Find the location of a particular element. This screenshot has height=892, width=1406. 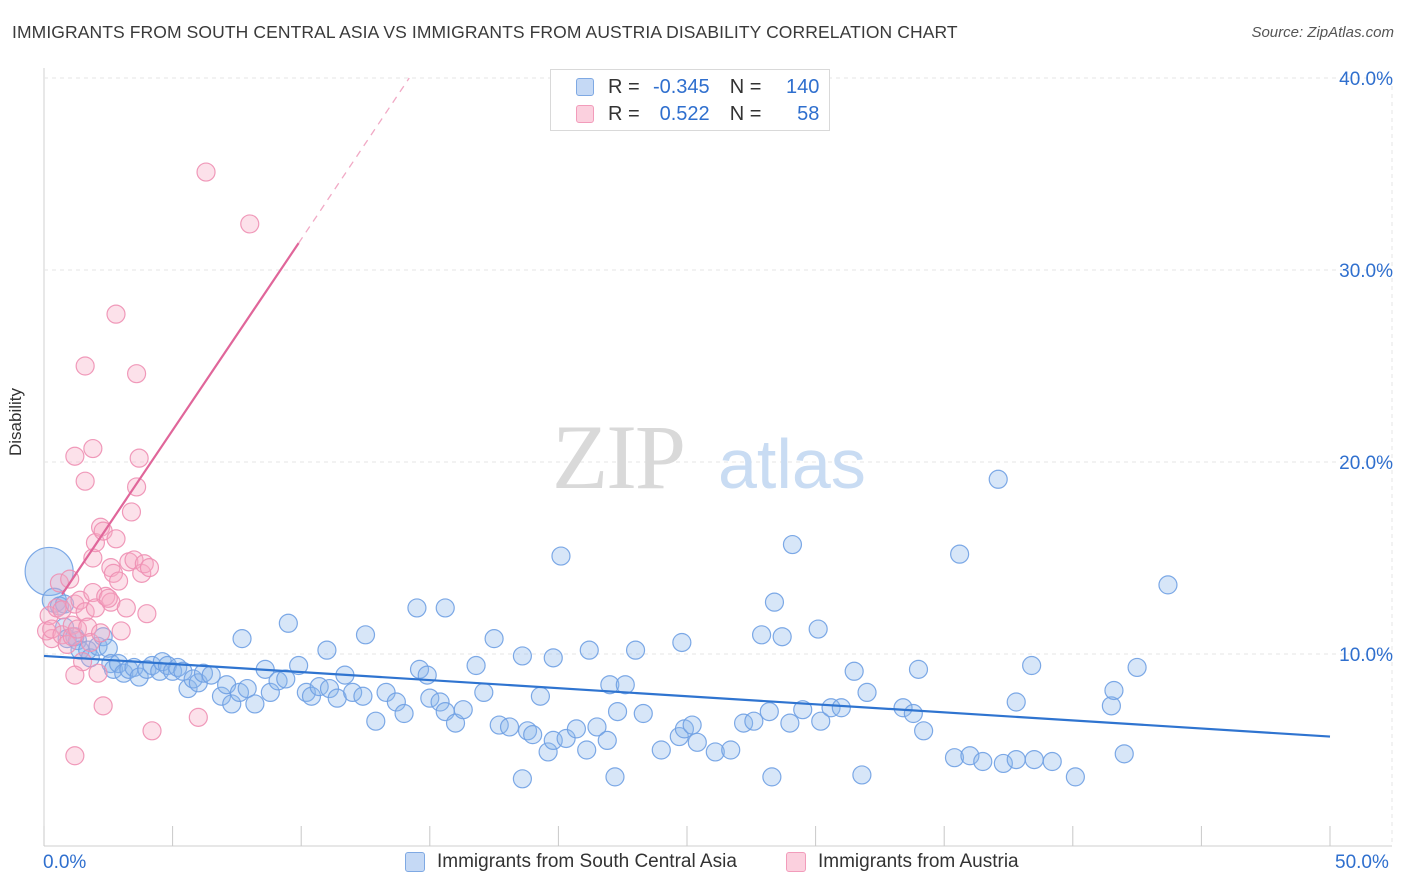

legend-item-south-central-asia: Immigrants from South Central Asia is located at coordinates (571, 862).